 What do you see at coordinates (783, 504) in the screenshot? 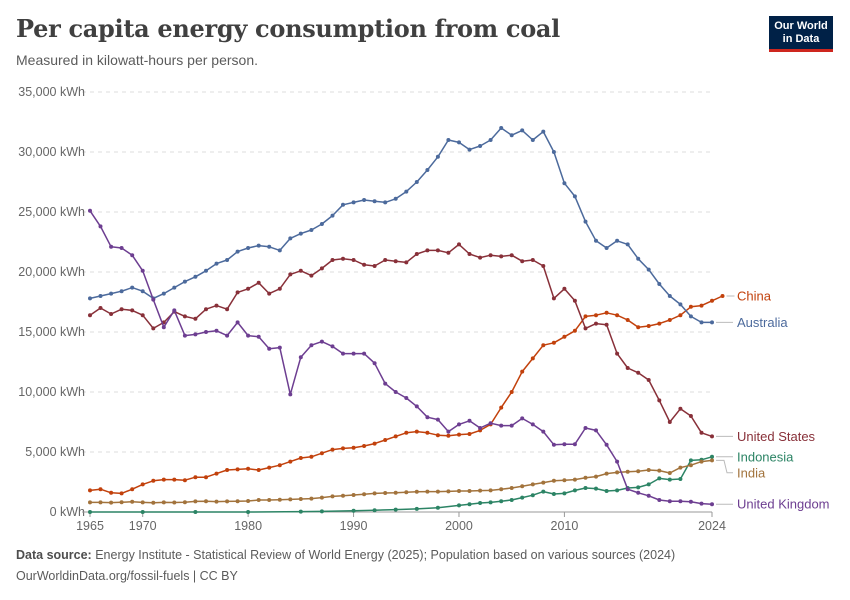
I see `legend-label-united-kingdom: United Kingdom` at bounding box center [783, 504].